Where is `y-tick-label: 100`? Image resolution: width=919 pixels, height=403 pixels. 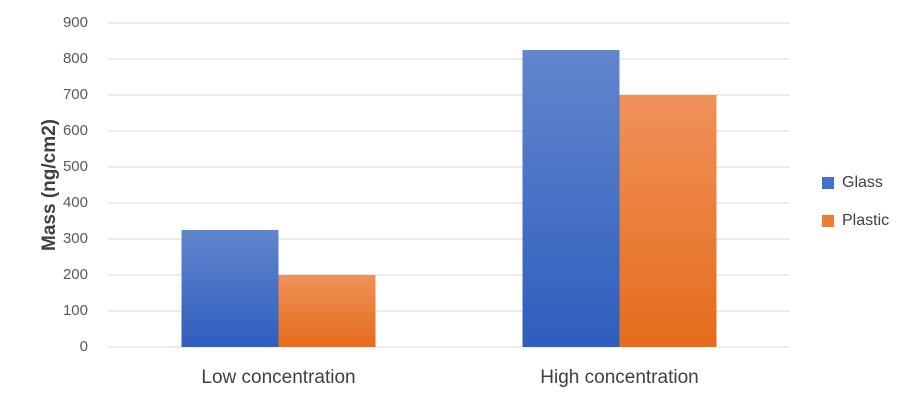 y-tick-label: 100 is located at coordinates (75, 310).